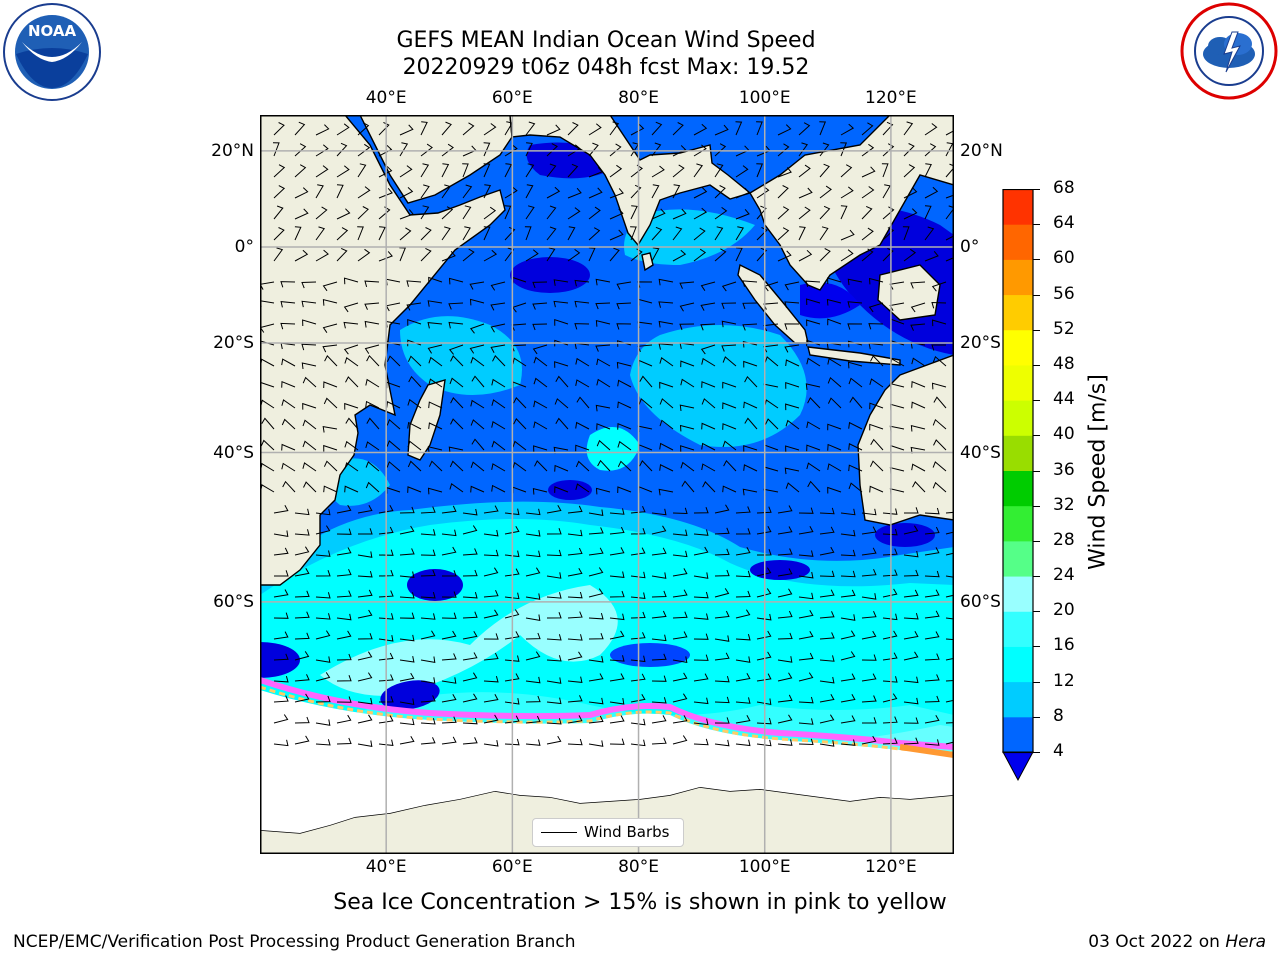 The height and width of the screenshot is (960, 1280). I want to click on land-borneo, so click(909, 292).